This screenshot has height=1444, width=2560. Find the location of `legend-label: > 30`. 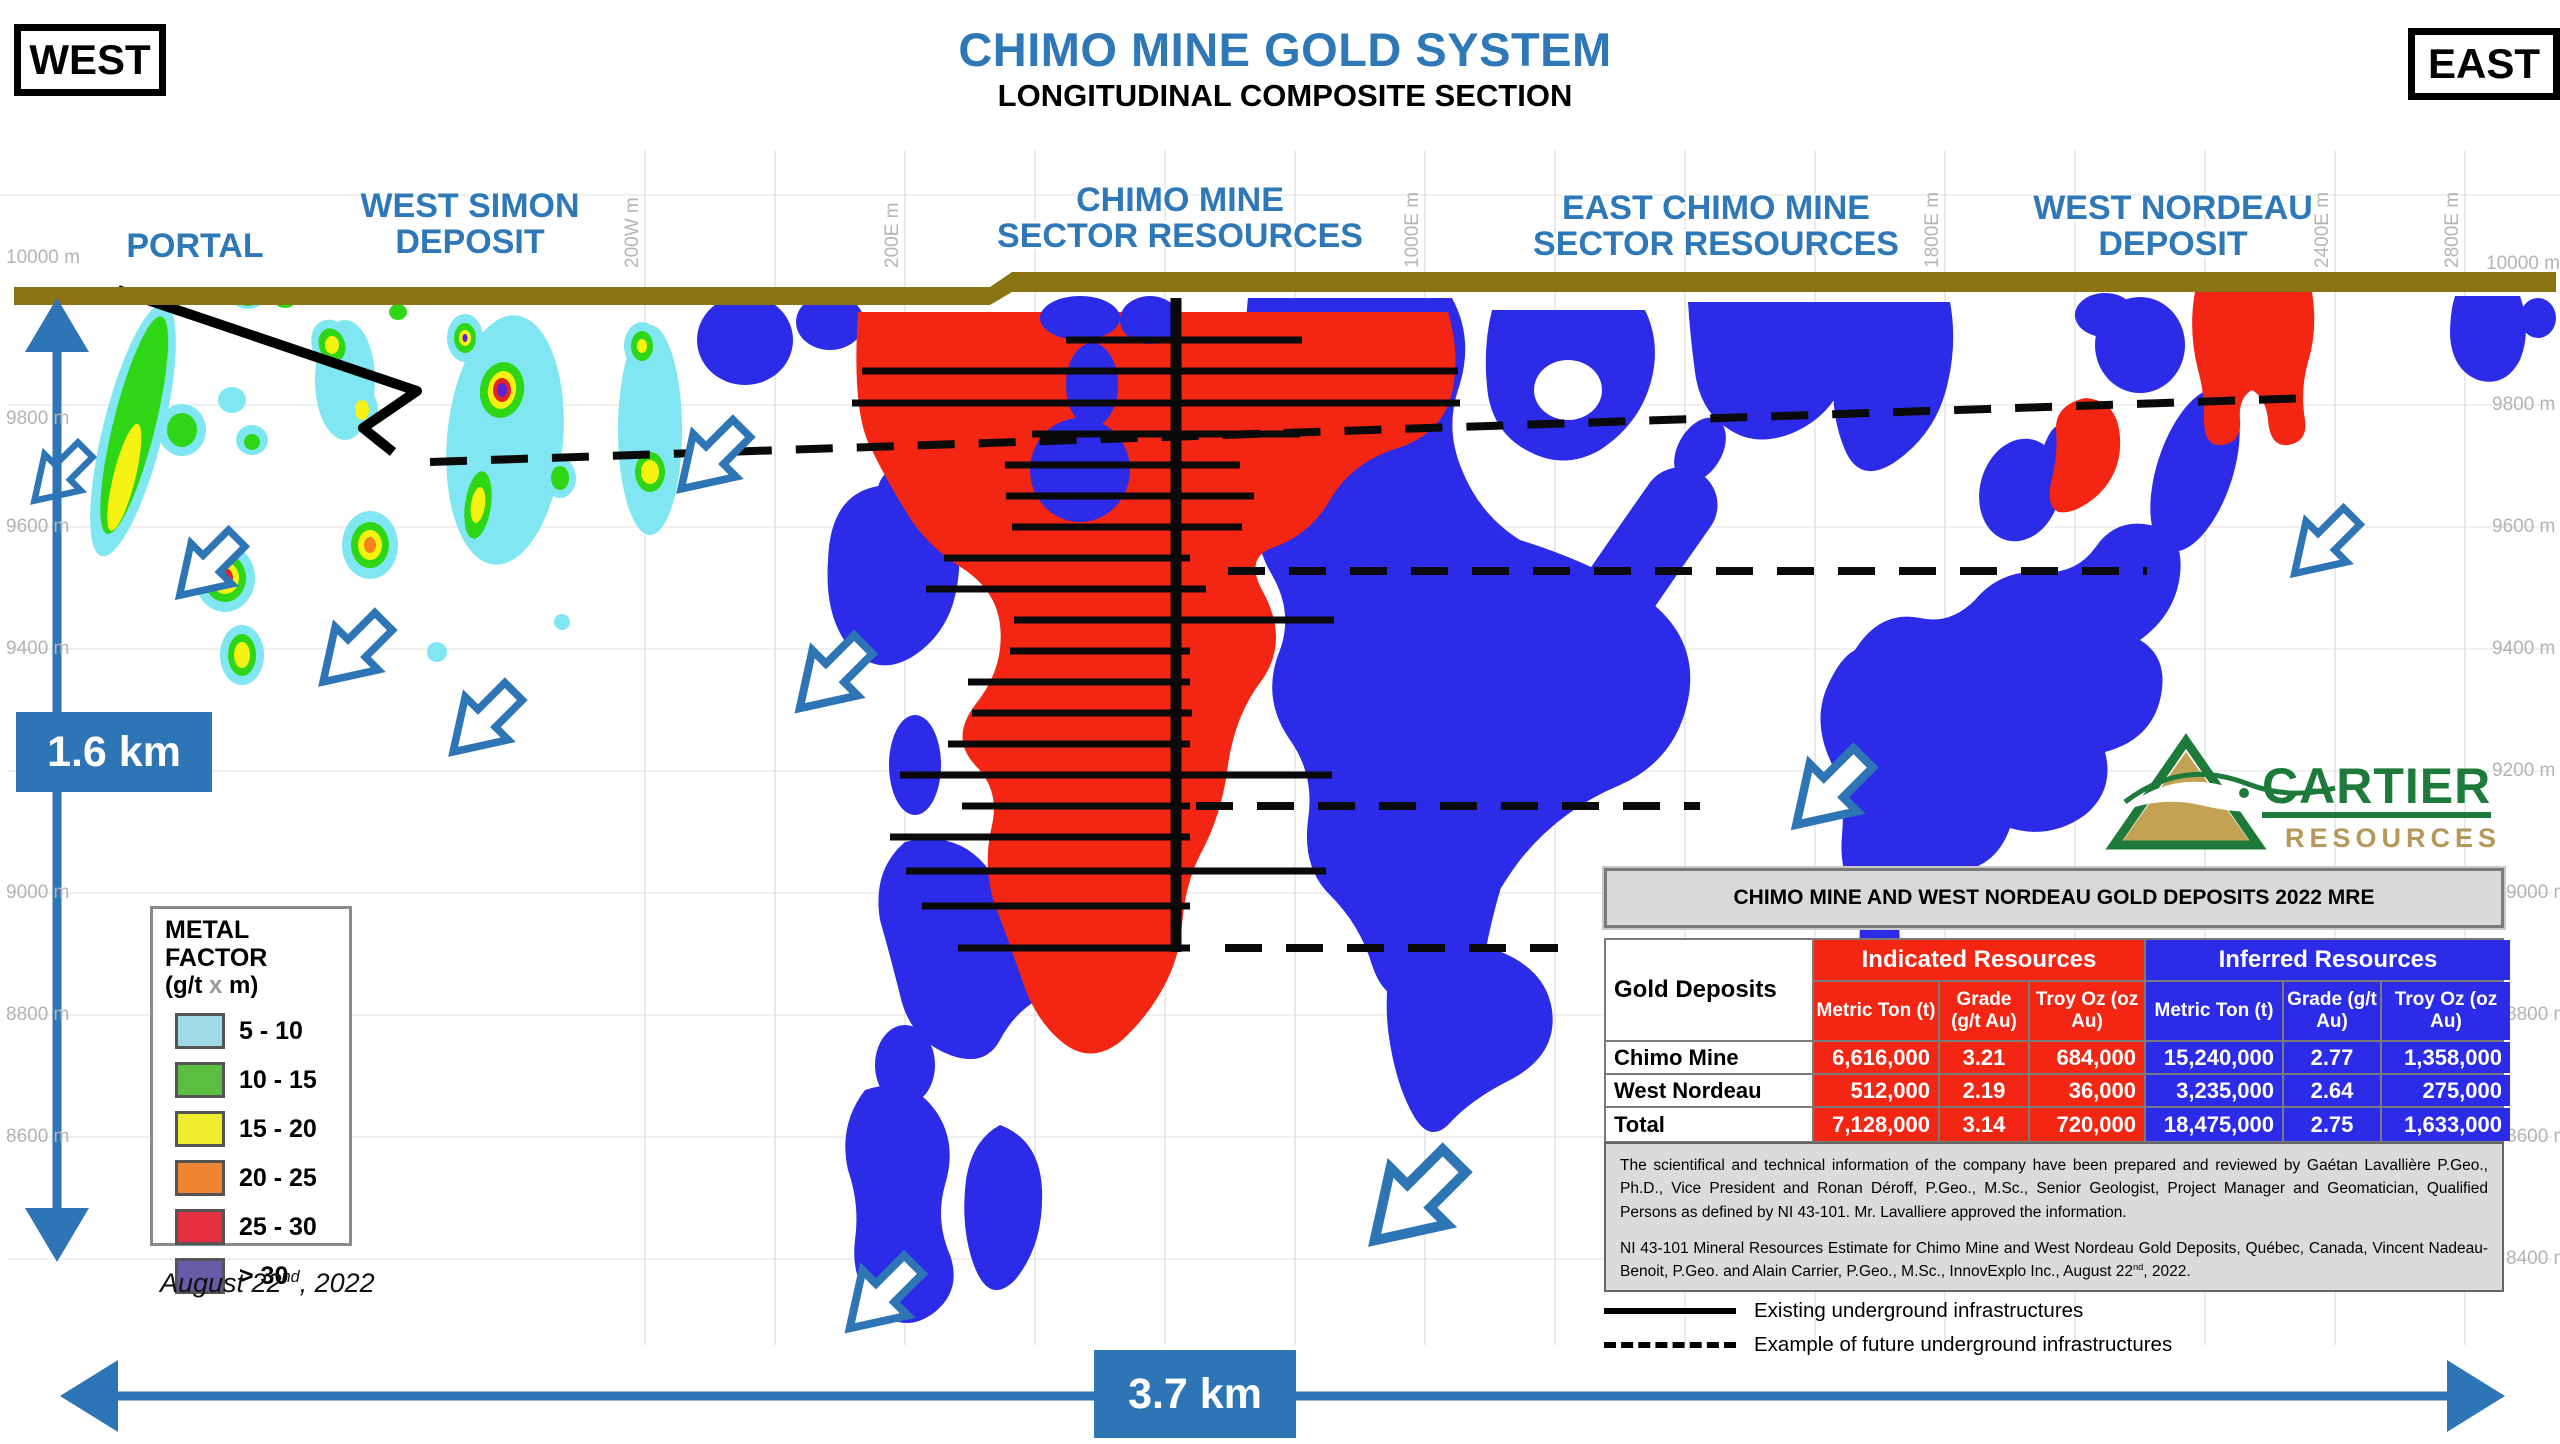

legend-label: > 30 is located at coordinates (264, 1275).